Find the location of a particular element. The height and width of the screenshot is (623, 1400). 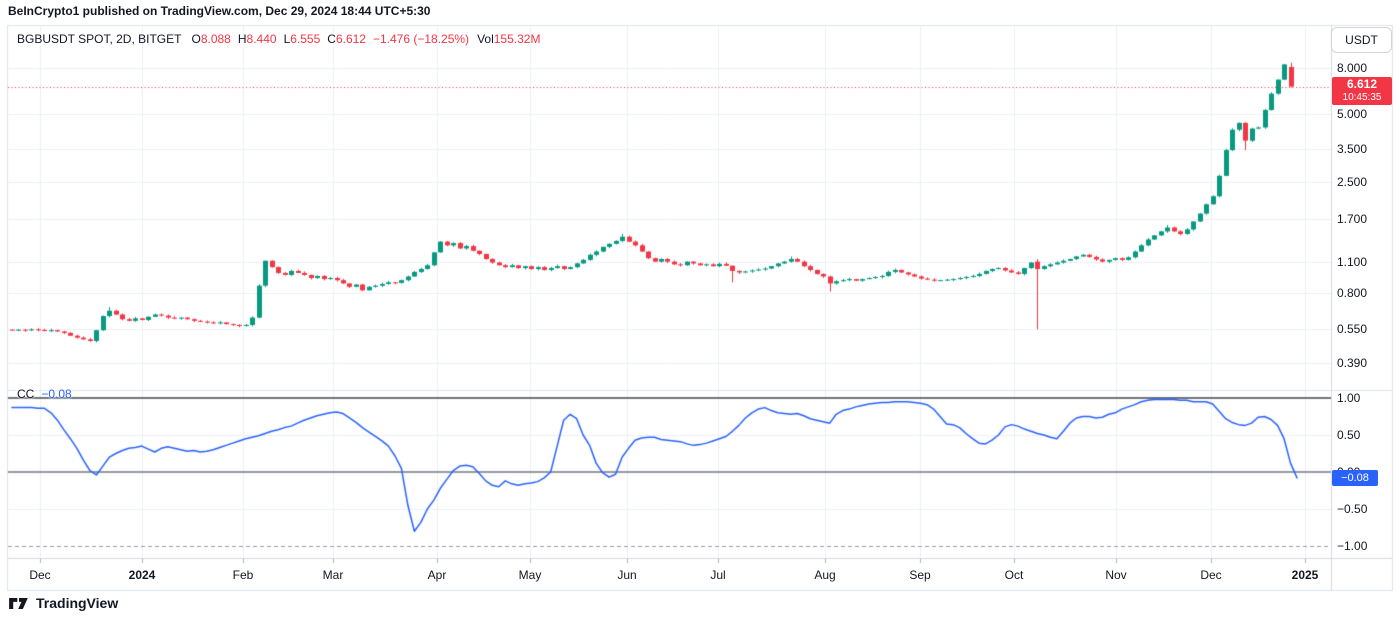

time-tick-label: Aug is located at coordinates (825, 575).